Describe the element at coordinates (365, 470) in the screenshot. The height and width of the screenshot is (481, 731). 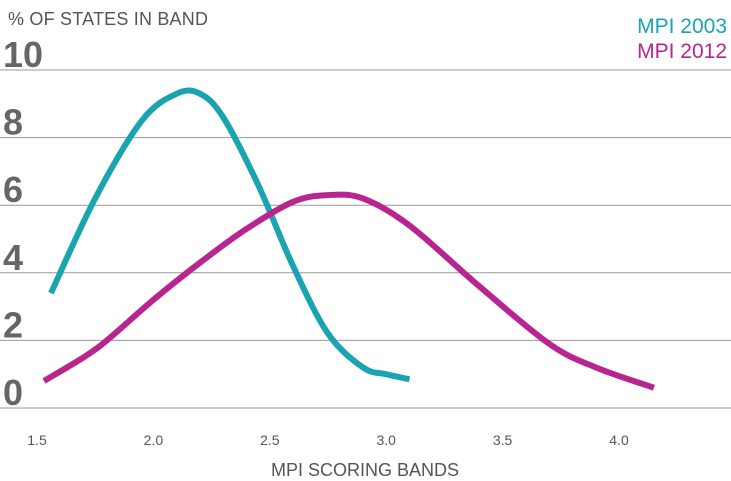
I see `x-axis-title: MPI SCORING BANDS` at that location.